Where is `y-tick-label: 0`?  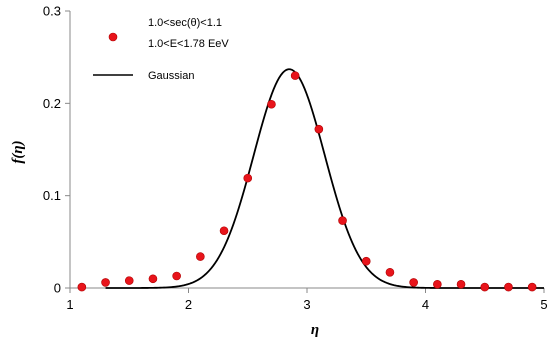 y-tick-label: 0 is located at coordinates (57, 288).